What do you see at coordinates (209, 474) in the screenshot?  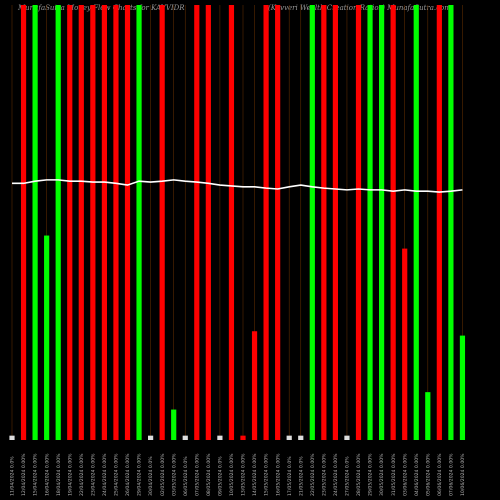 I see `x-tick-label: 08/05/2024 0.00%` at bounding box center [209, 474].